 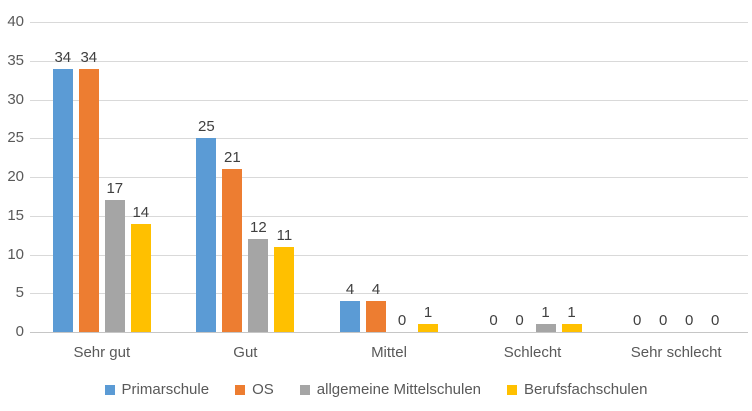 I want to click on legend-item: Primarschule, so click(x=157, y=389).